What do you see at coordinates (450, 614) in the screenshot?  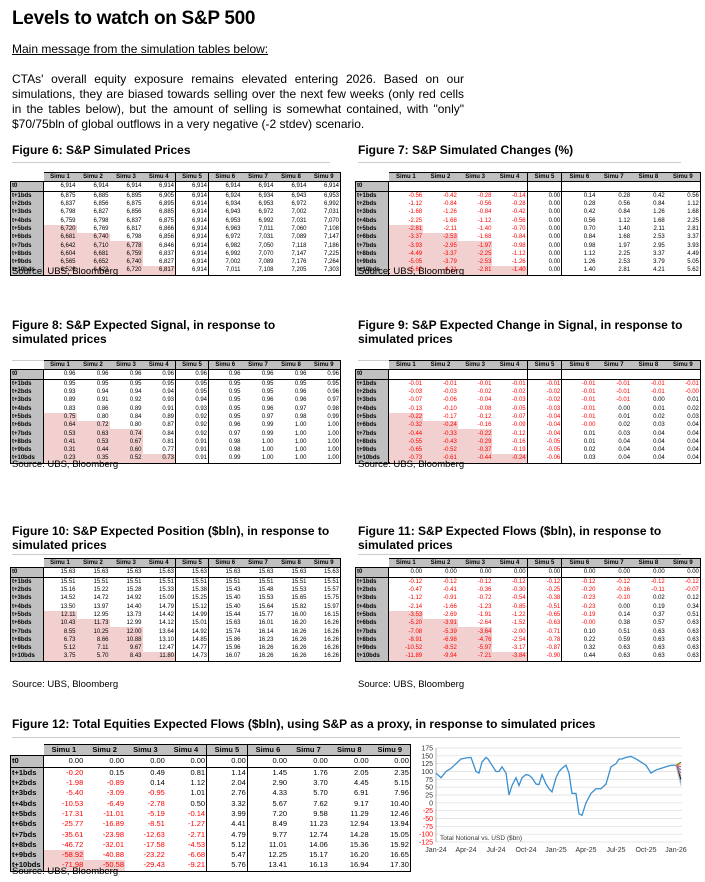 I see `table-cell: -2.69` at bounding box center [450, 614].